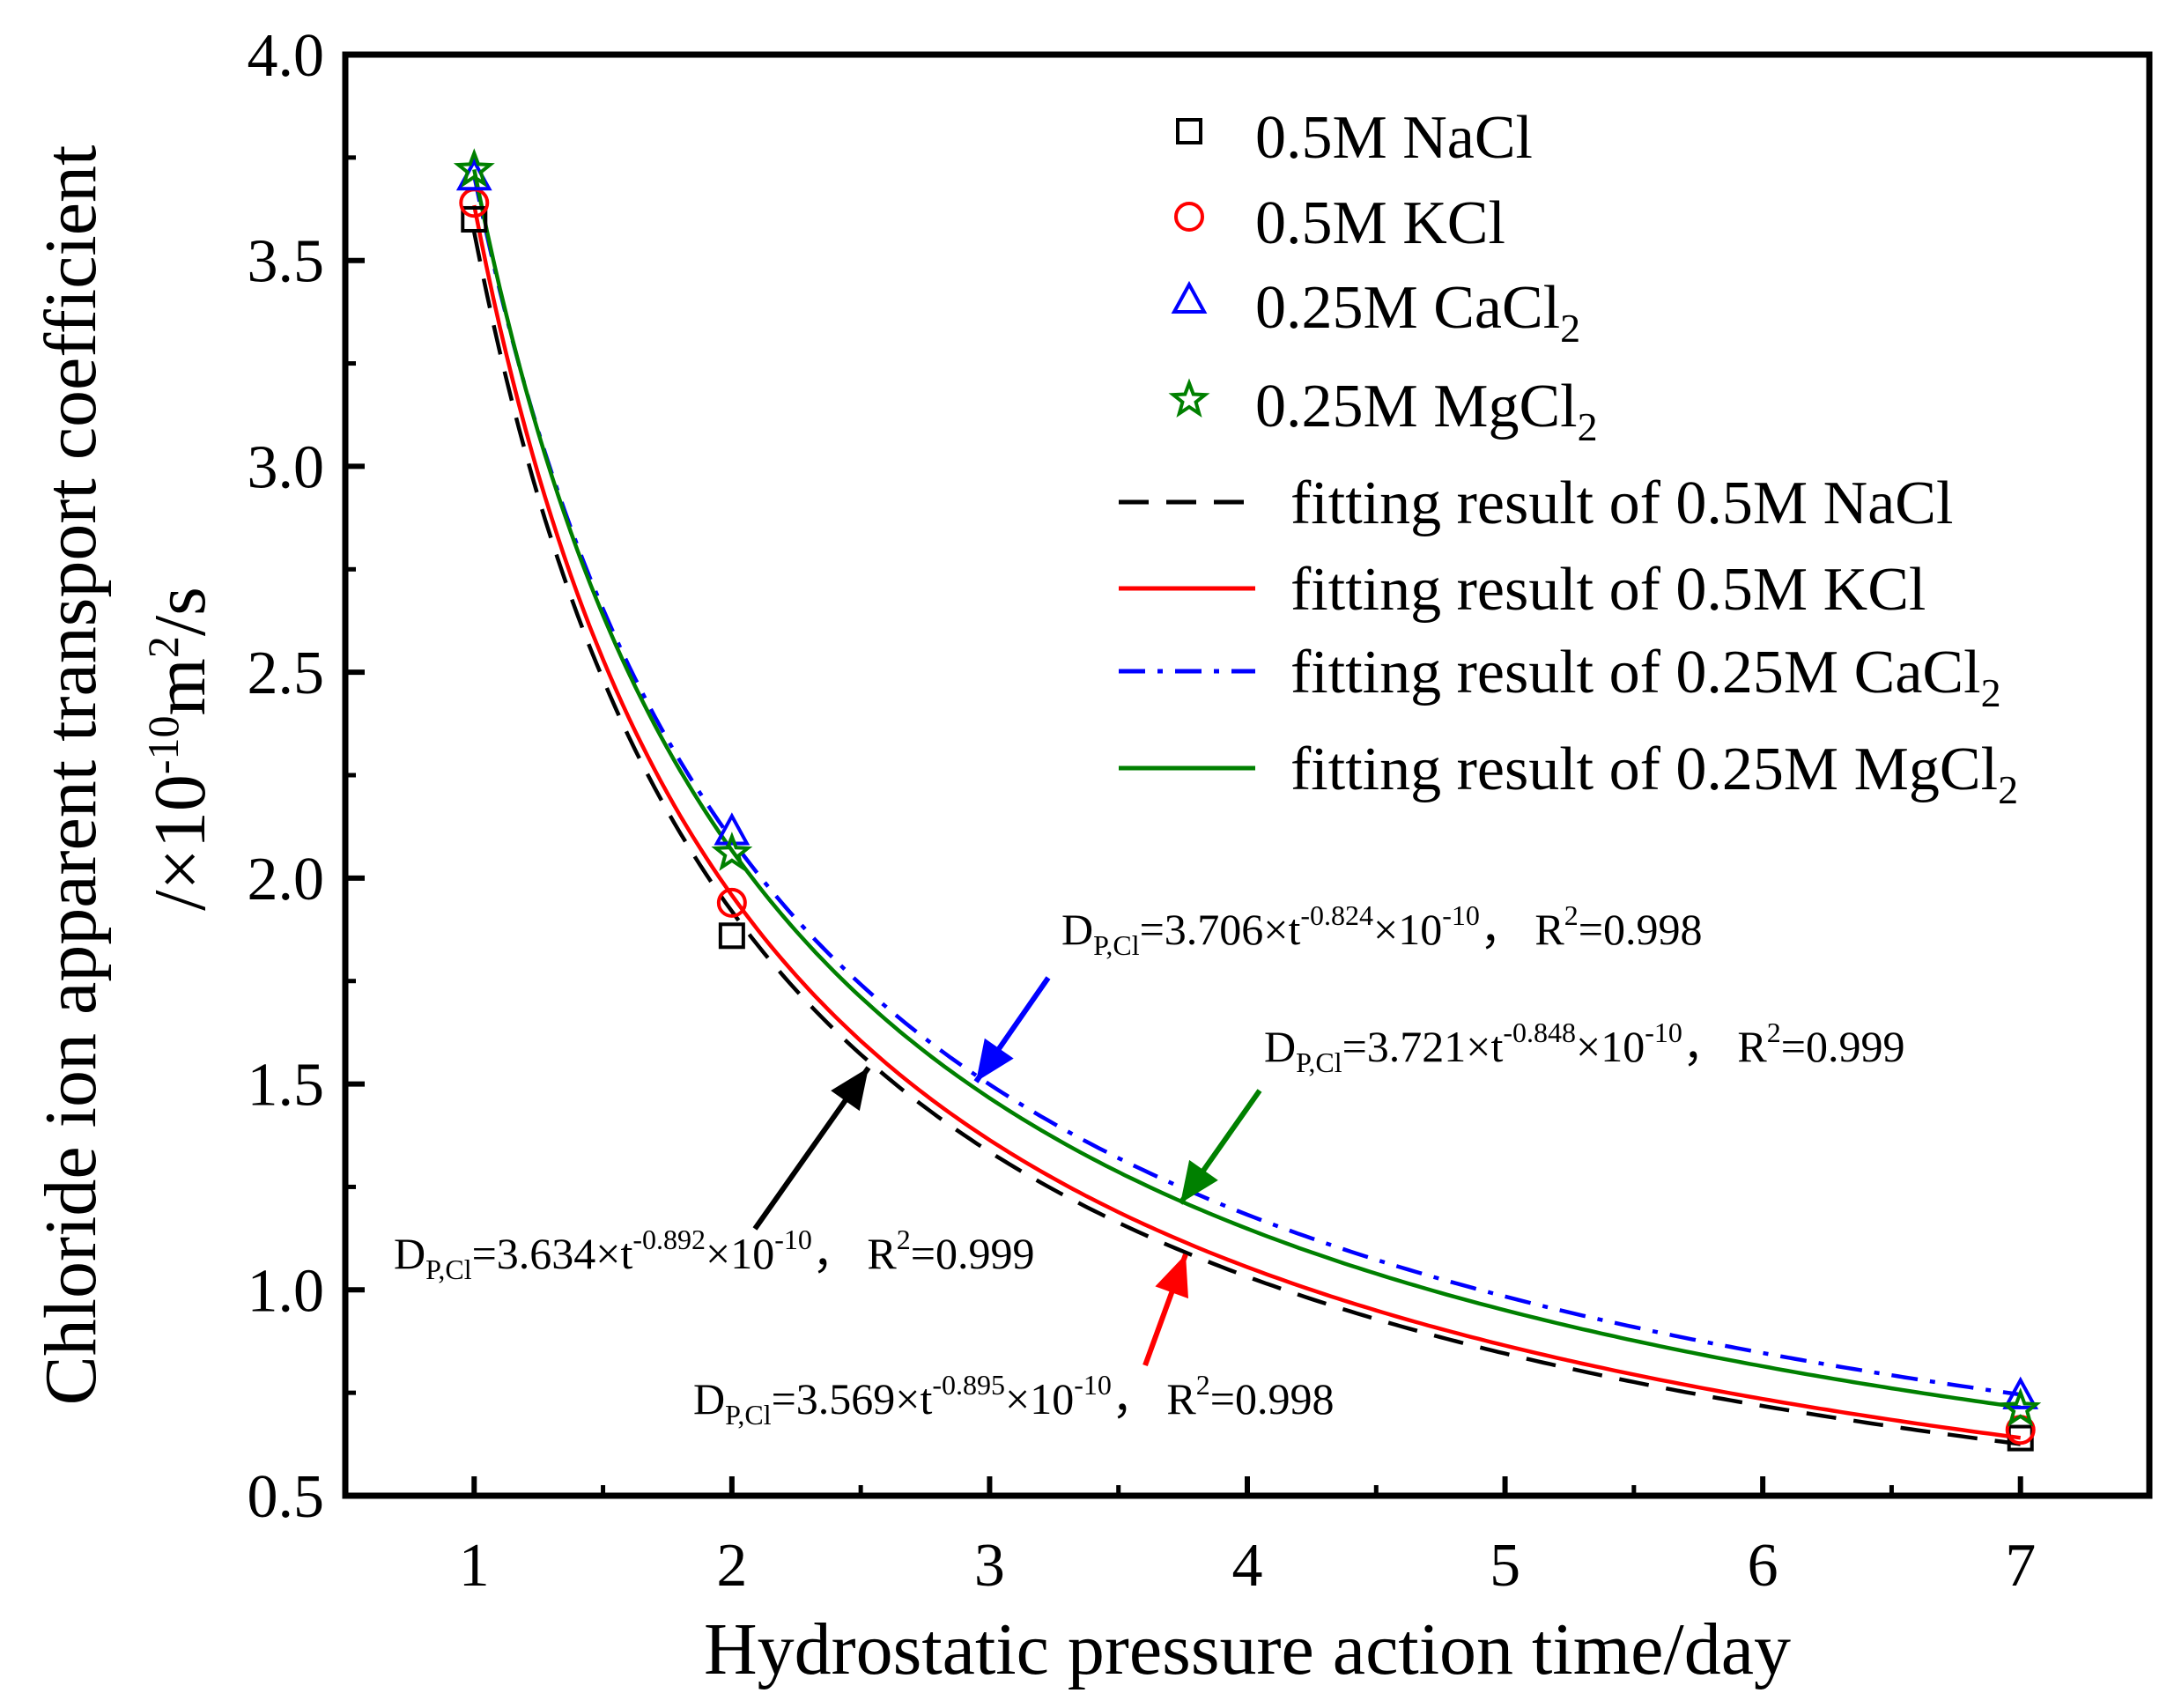 This screenshot has height=1708, width=2174. What do you see at coordinates (286, 879) in the screenshot?
I see `y-tick-label: 2.0` at bounding box center [286, 879].